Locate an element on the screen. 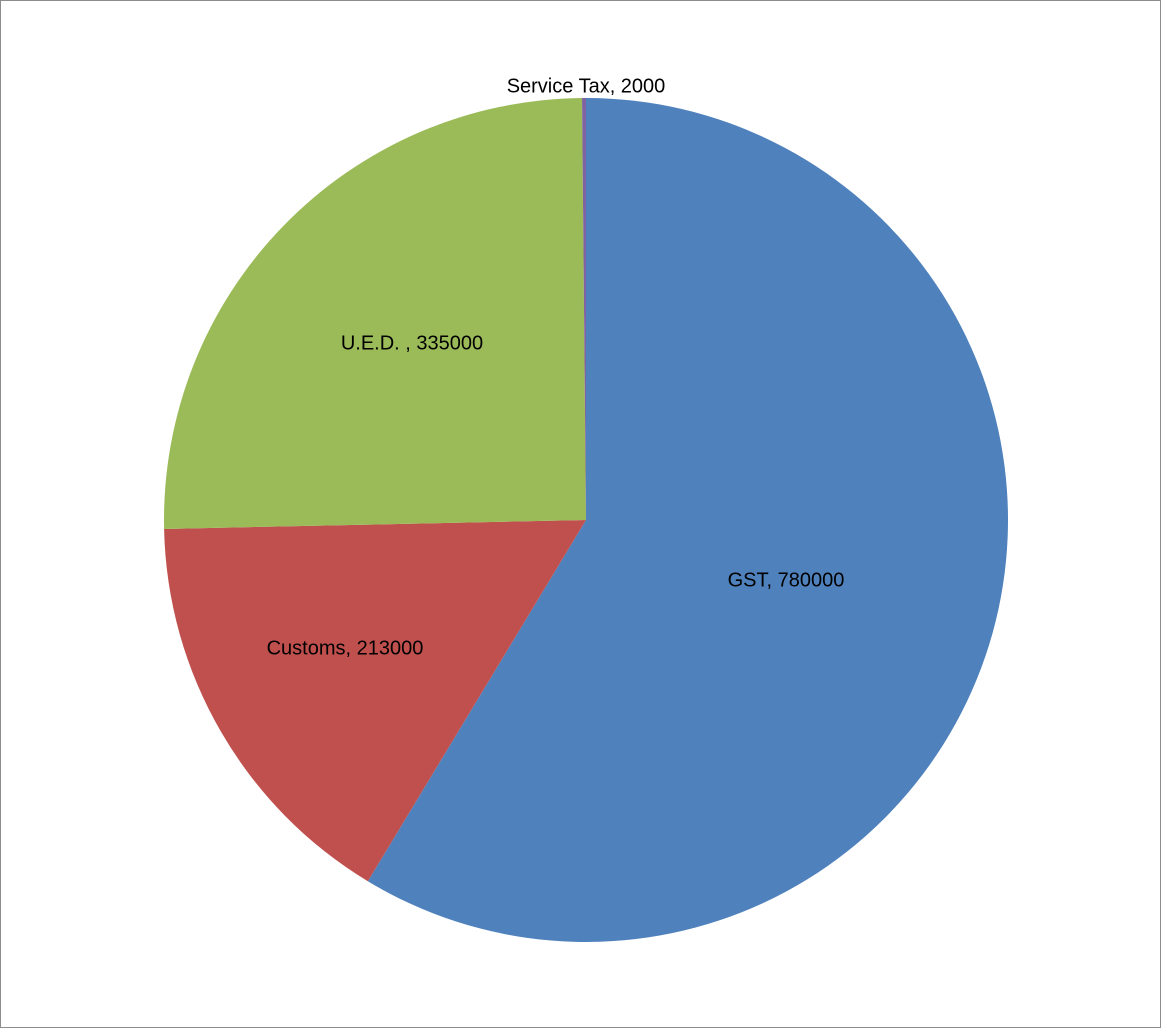 The image size is (1161, 1028). data-label-gst: GST, 780000 is located at coordinates (786, 580).